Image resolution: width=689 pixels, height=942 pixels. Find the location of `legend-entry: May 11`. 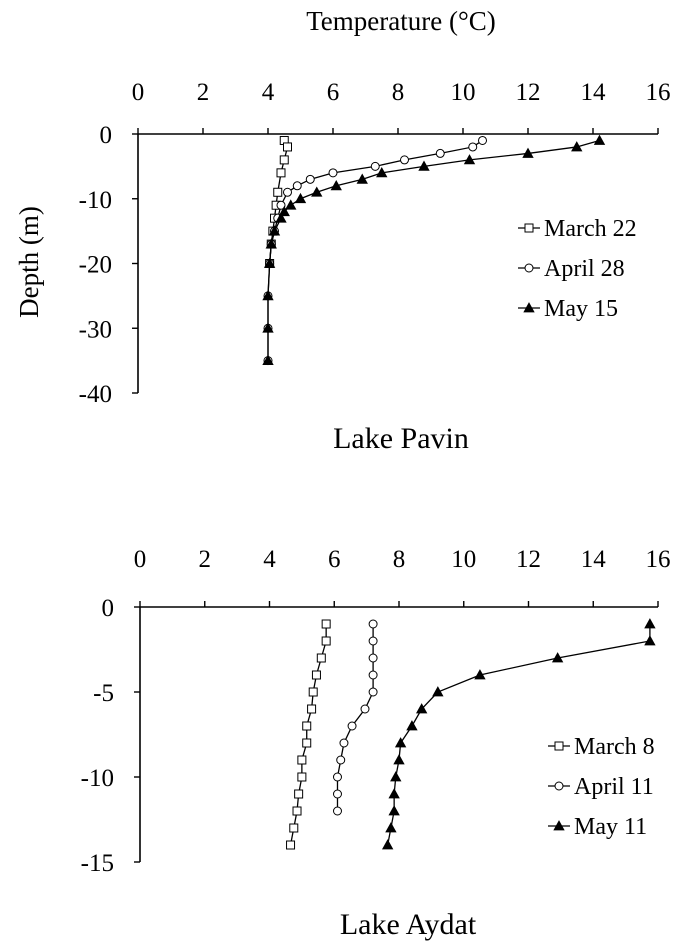

legend-entry: May 11 is located at coordinates (597, 827).